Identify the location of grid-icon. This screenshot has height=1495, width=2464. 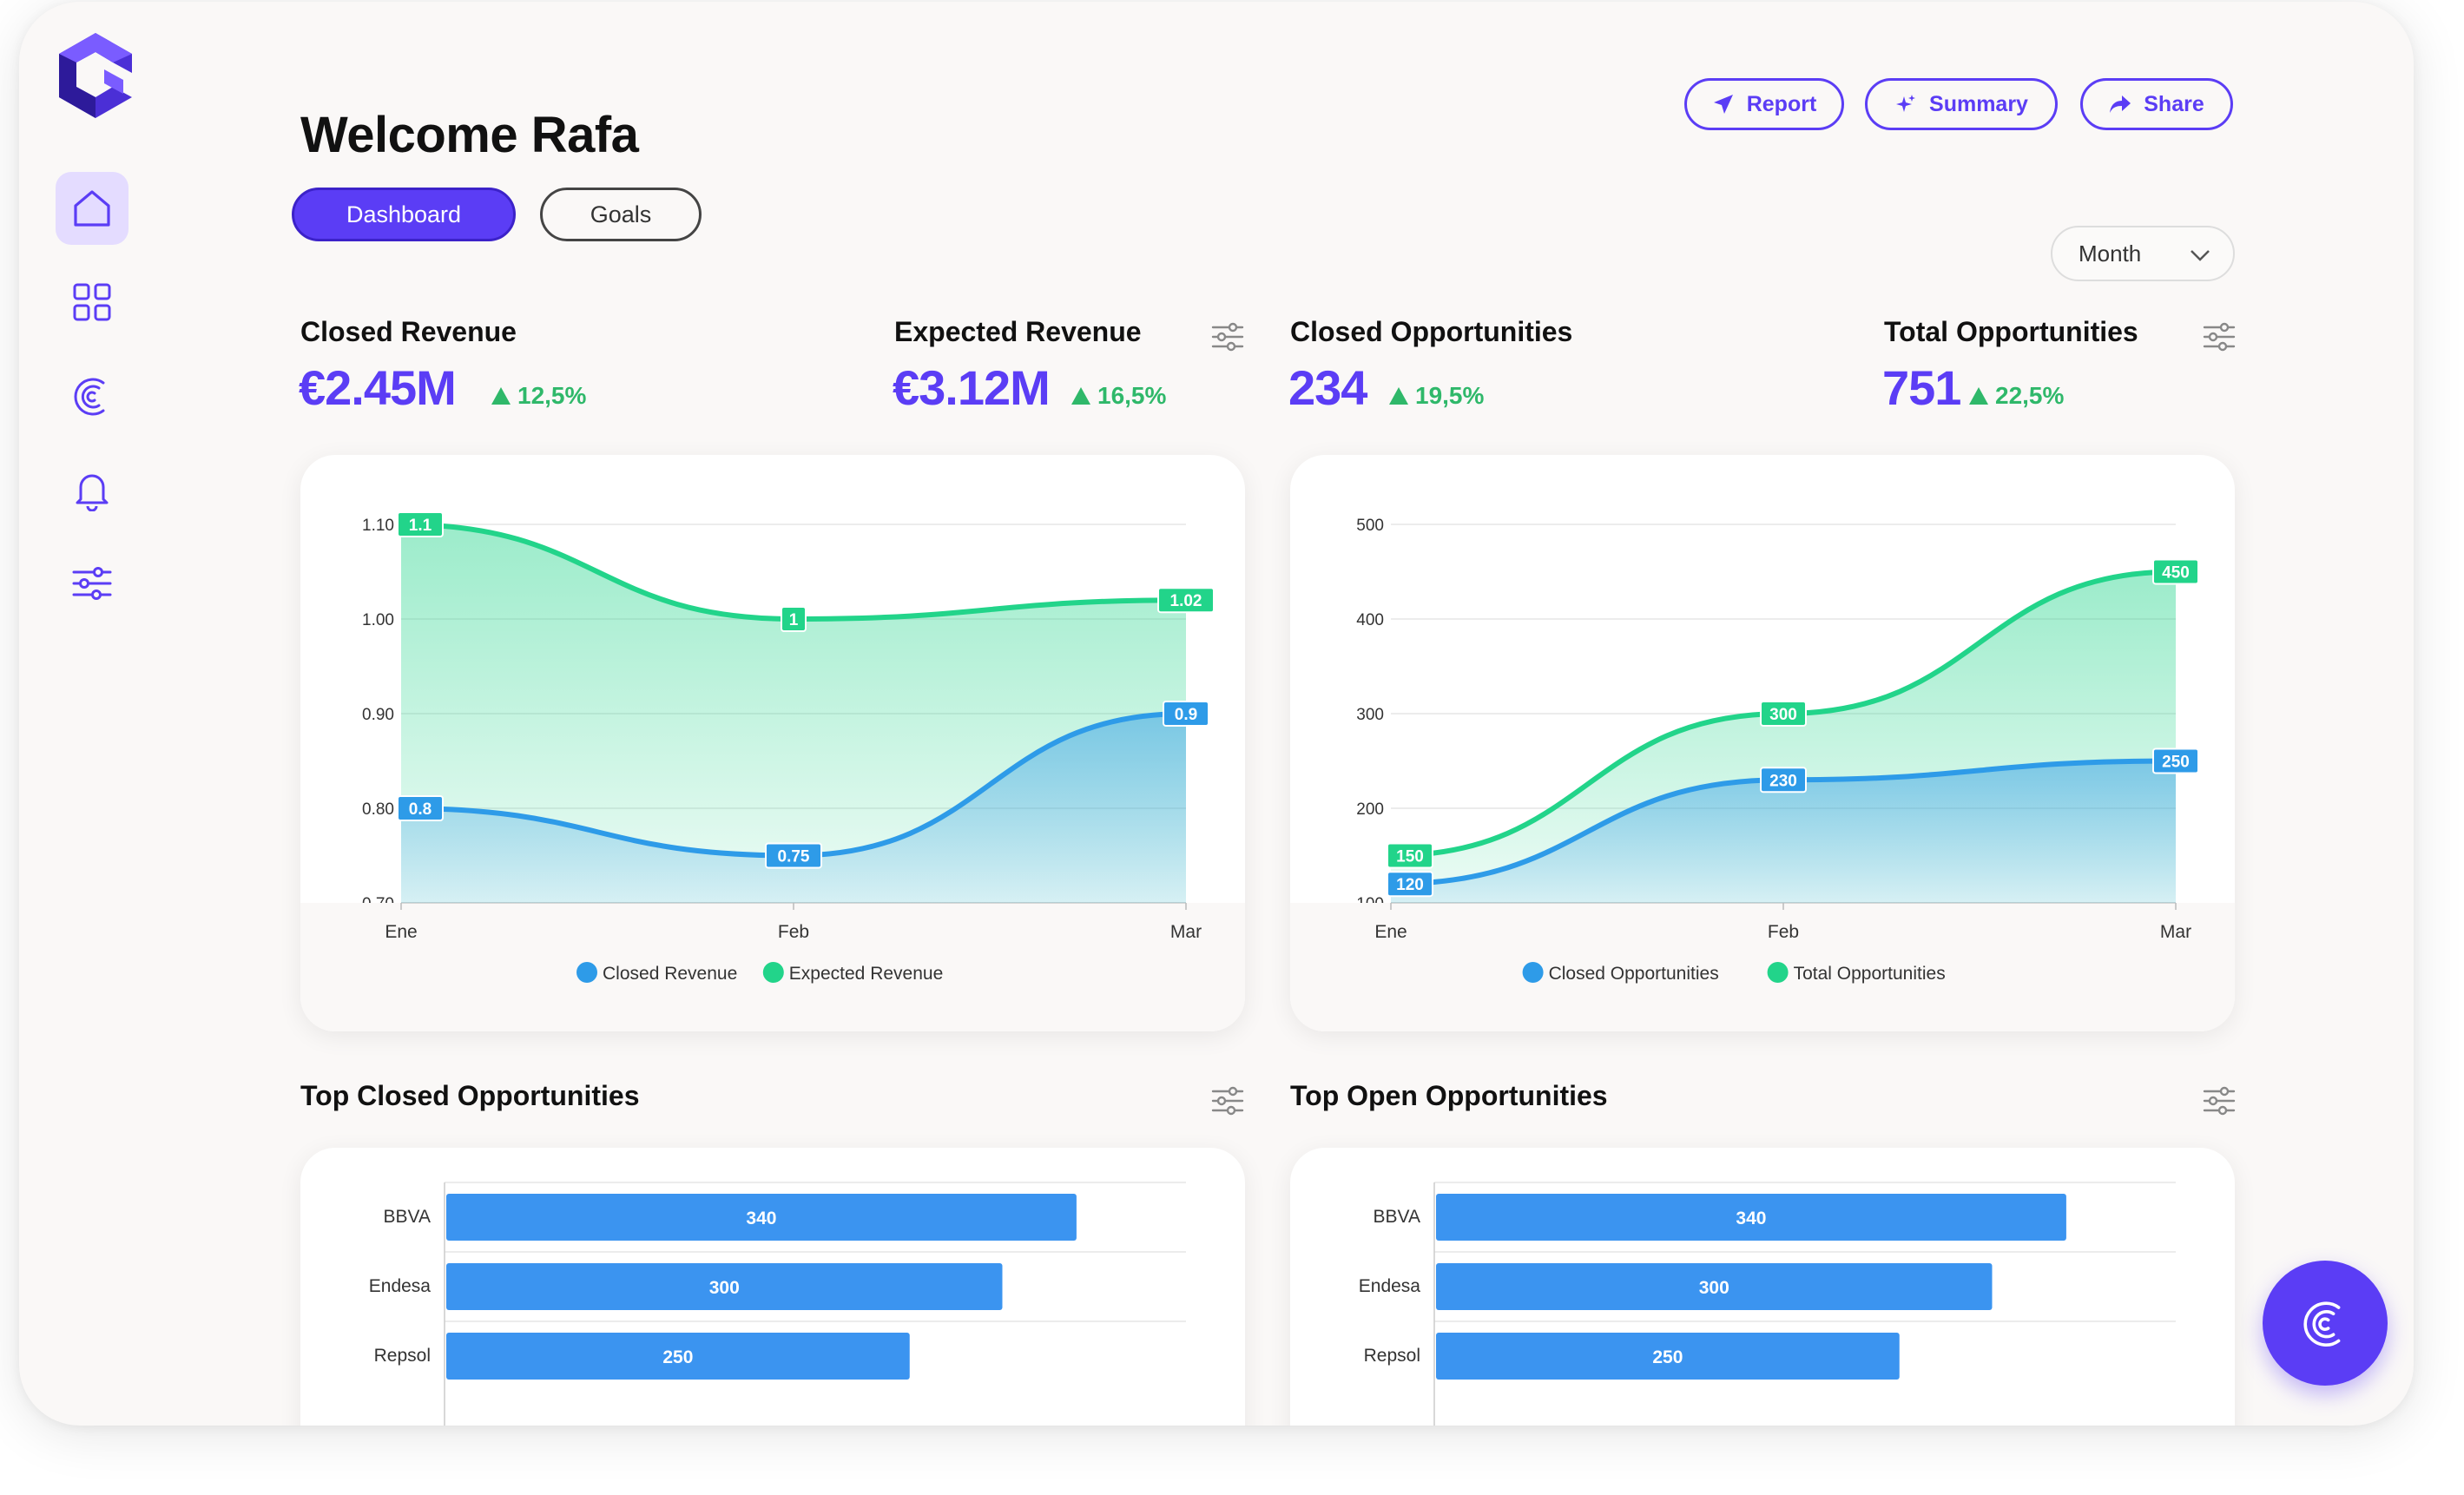
(92, 302).